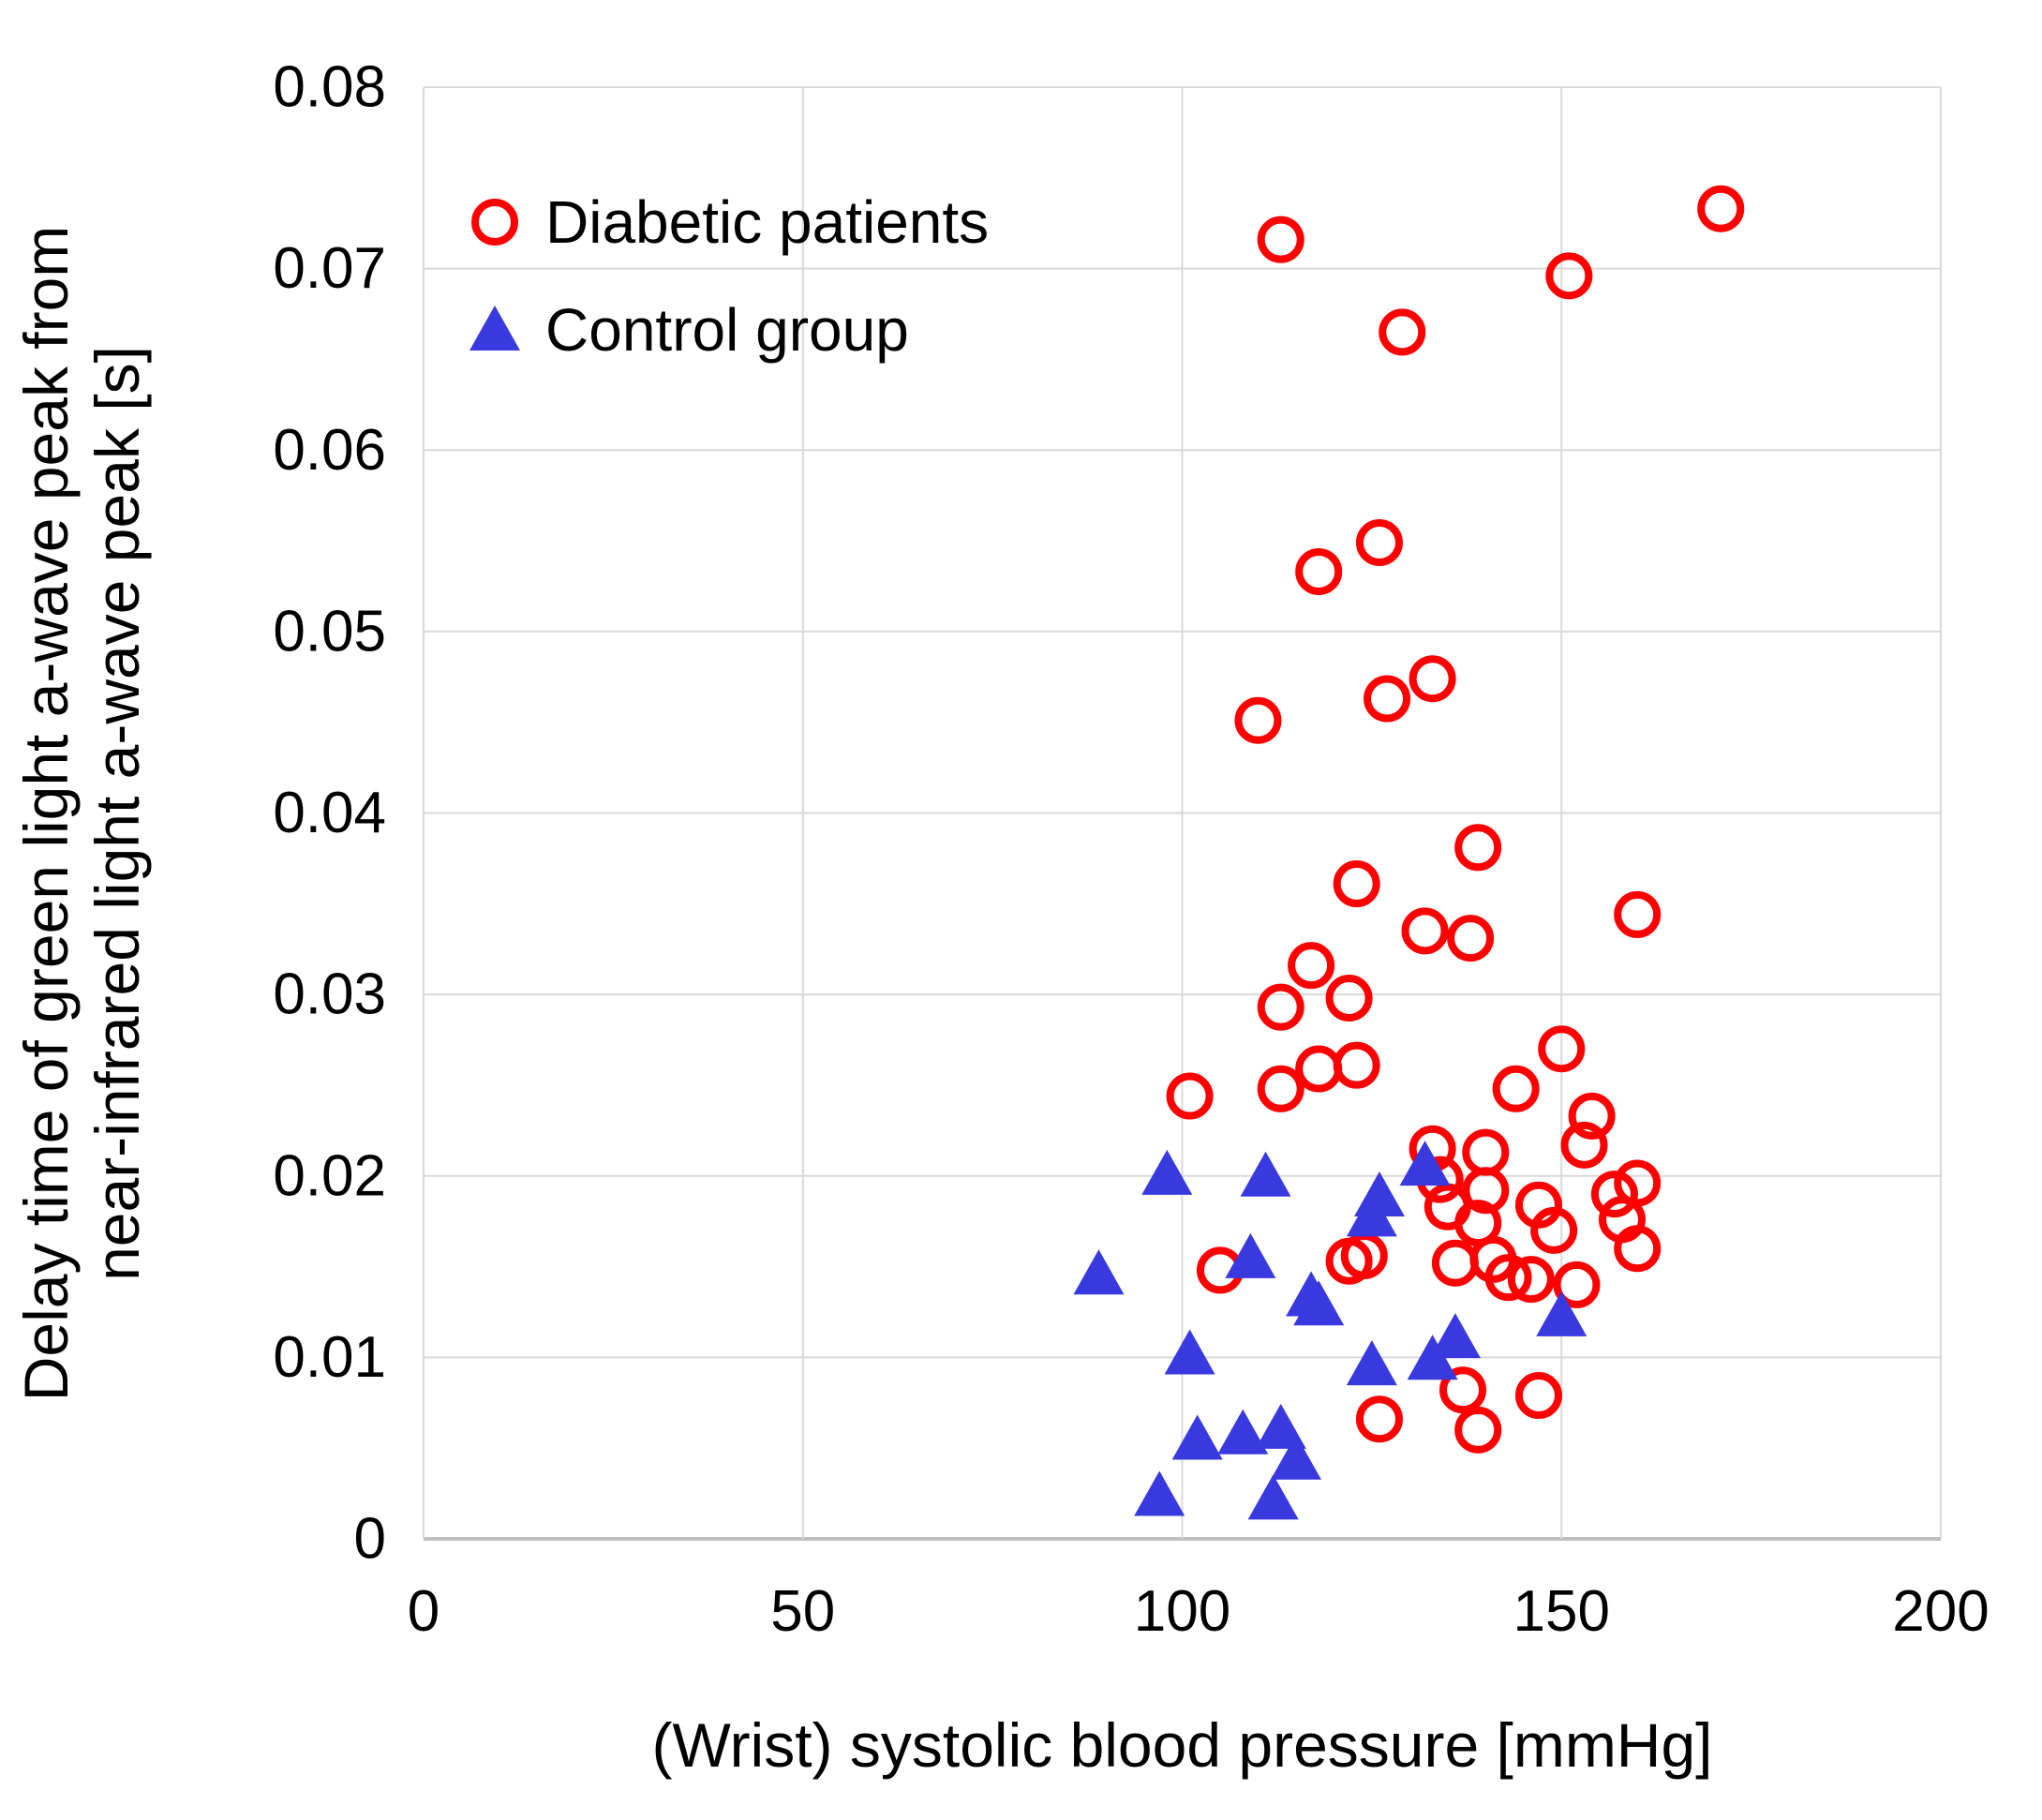 The height and width of the screenshot is (1820, 2042). Describe the element at coordinates (1561, 1611) in the screenshot. I see `x-tick-label: 150` at that location.